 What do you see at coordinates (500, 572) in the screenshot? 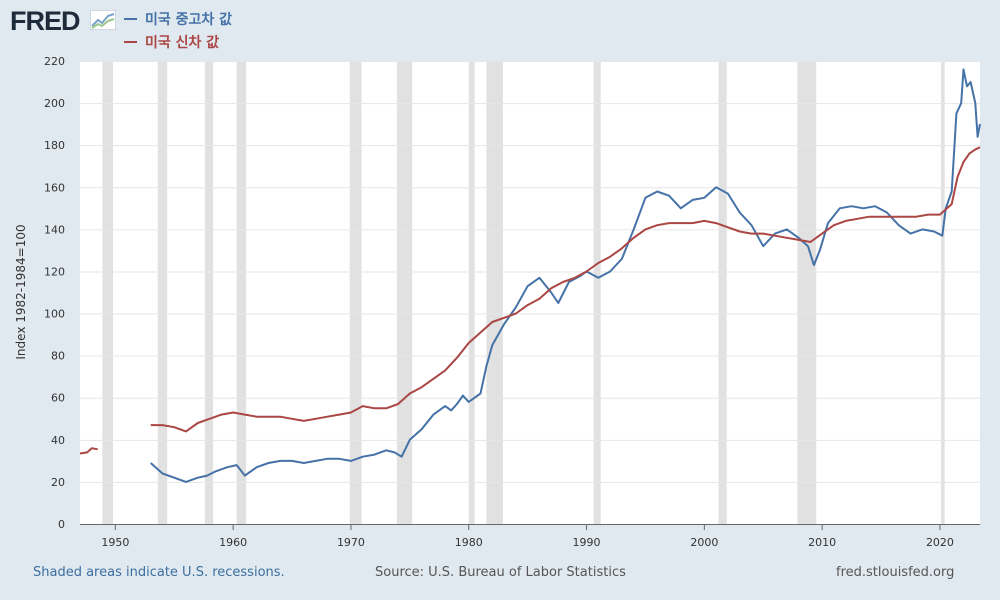
I see `source-text: Source: U.S. Bureau of Labor Statistics` at bounding box center [500, 572].